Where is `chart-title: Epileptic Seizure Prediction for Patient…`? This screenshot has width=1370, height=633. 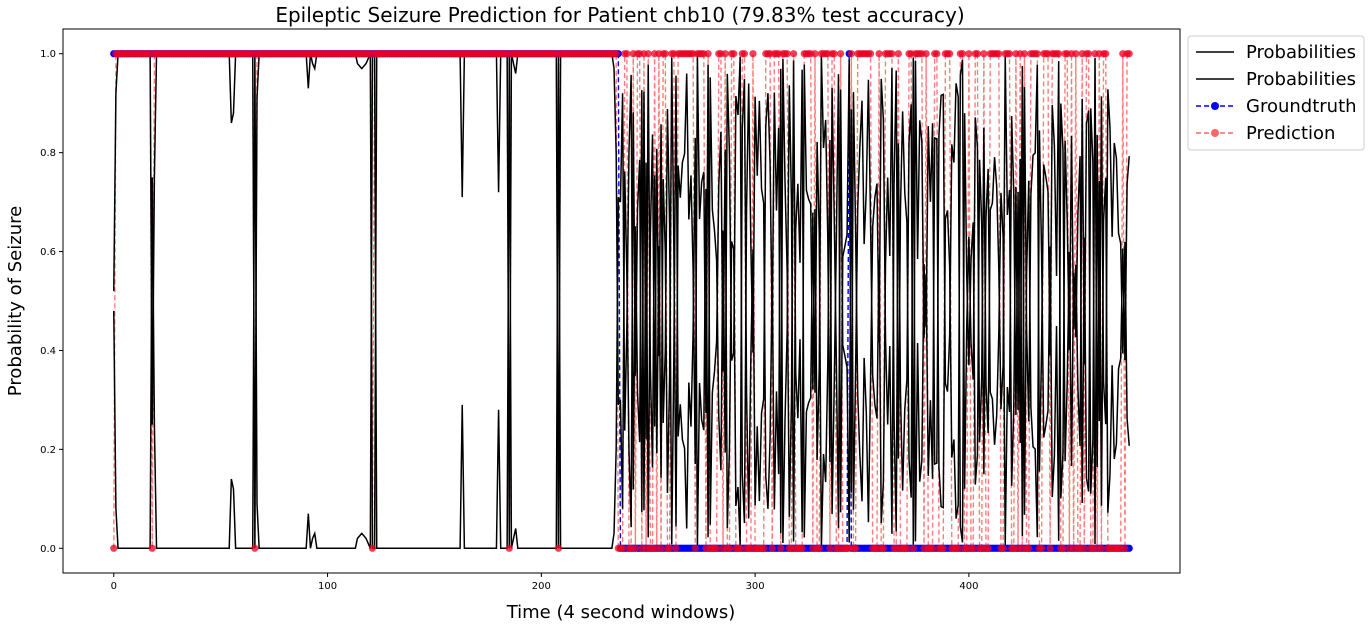 chart-title: Epileptic Seizure Prediction for Patient… is located at coordinates (619, 15).